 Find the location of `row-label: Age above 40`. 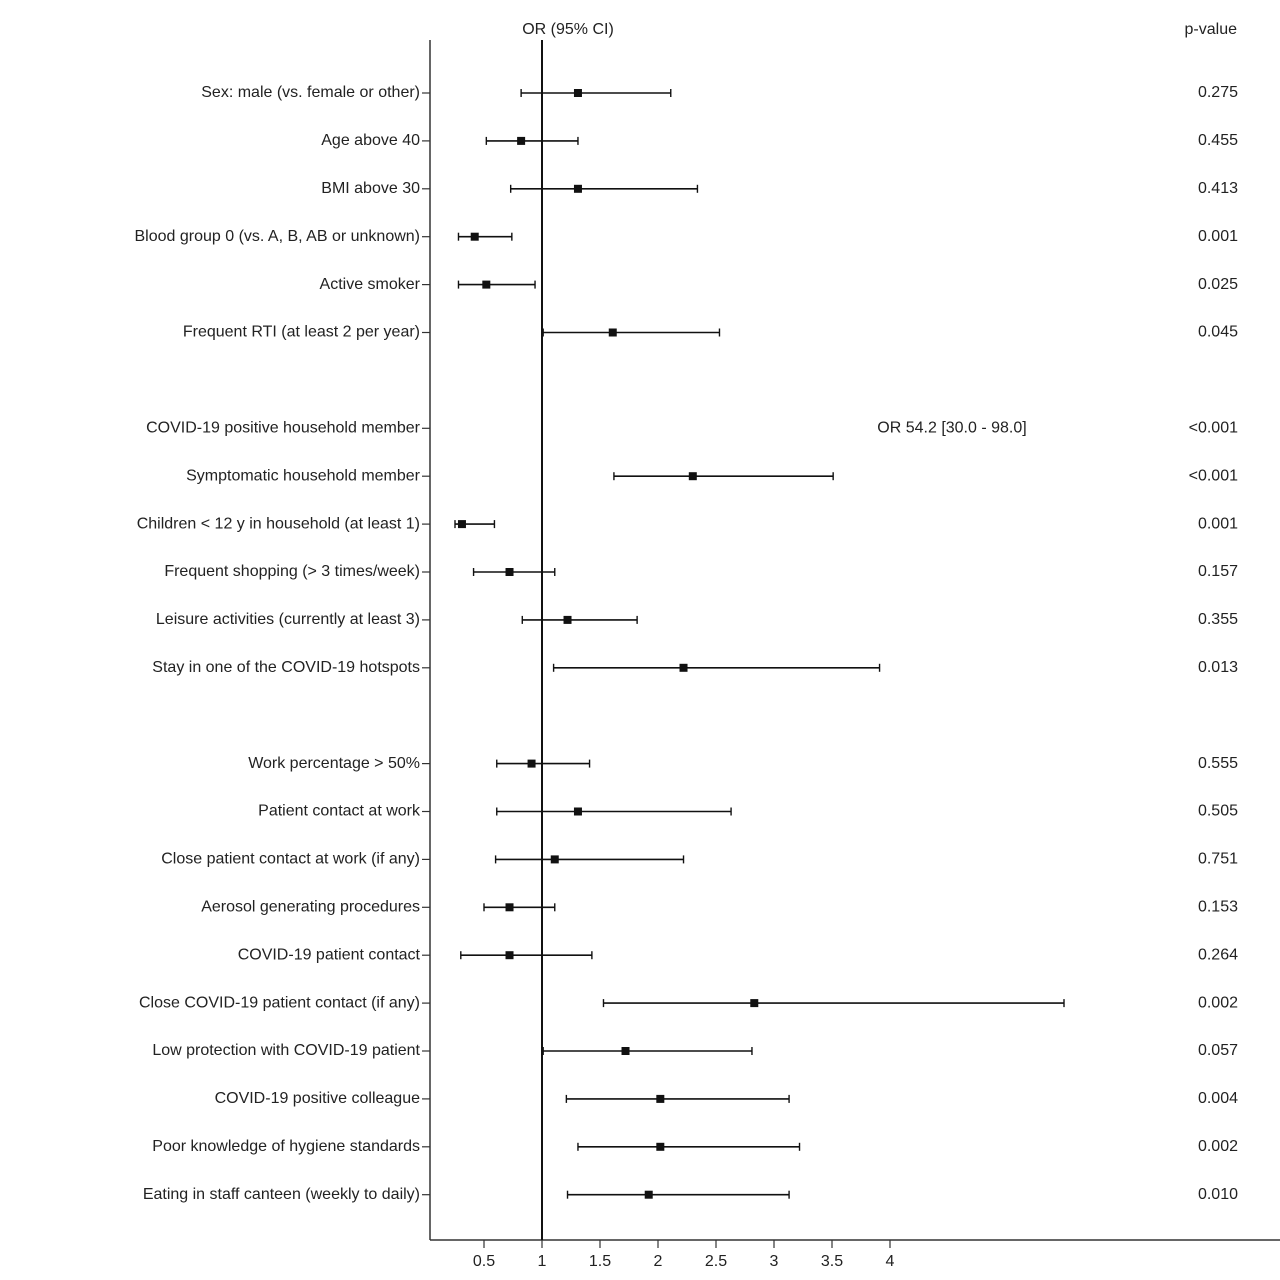

row-label: Age above 40 is located at coordinates (370, 140).